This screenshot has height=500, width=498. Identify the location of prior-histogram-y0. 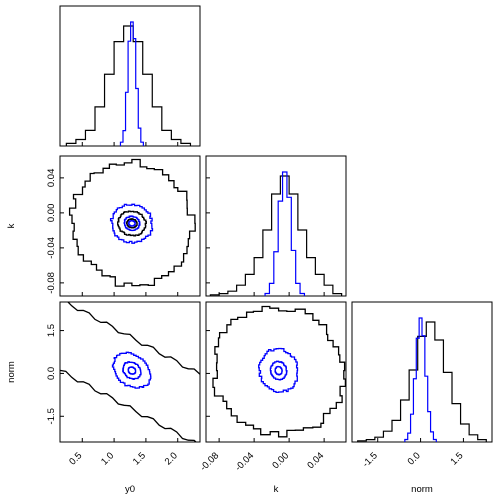
(128, 85).